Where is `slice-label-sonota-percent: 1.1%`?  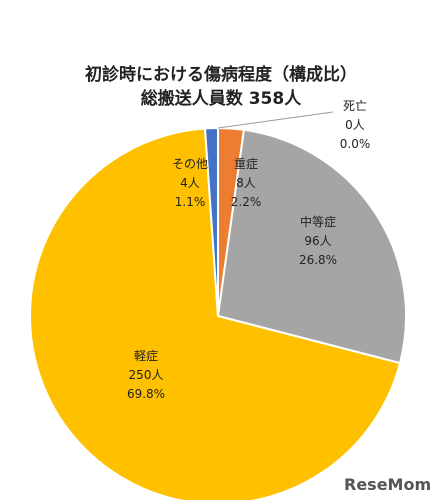 slice-label-sonota-percent: 1.1% is located at coordinates (190, 202).